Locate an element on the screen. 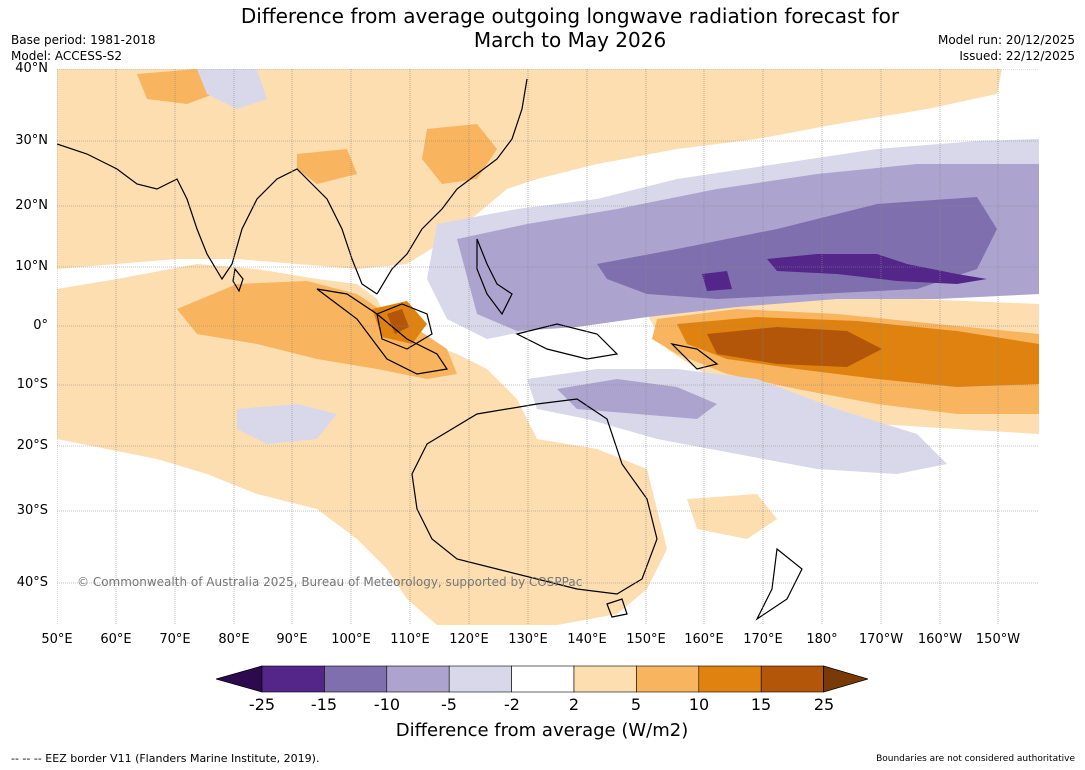 This screenshot has height=770, width=1085. lon-label-150e: 150°E is located at coordinates (646, 639).